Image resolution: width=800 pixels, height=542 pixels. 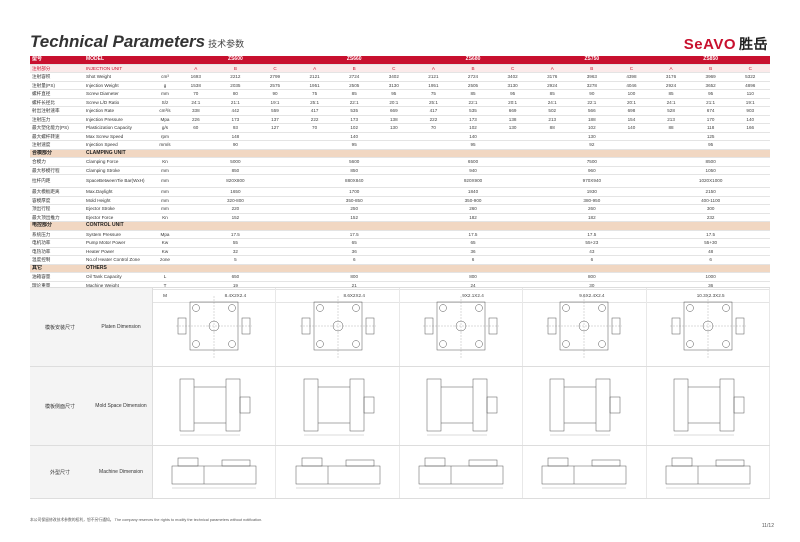 I want to click on param-label: Injection Weight, so click(x=119, y=85).